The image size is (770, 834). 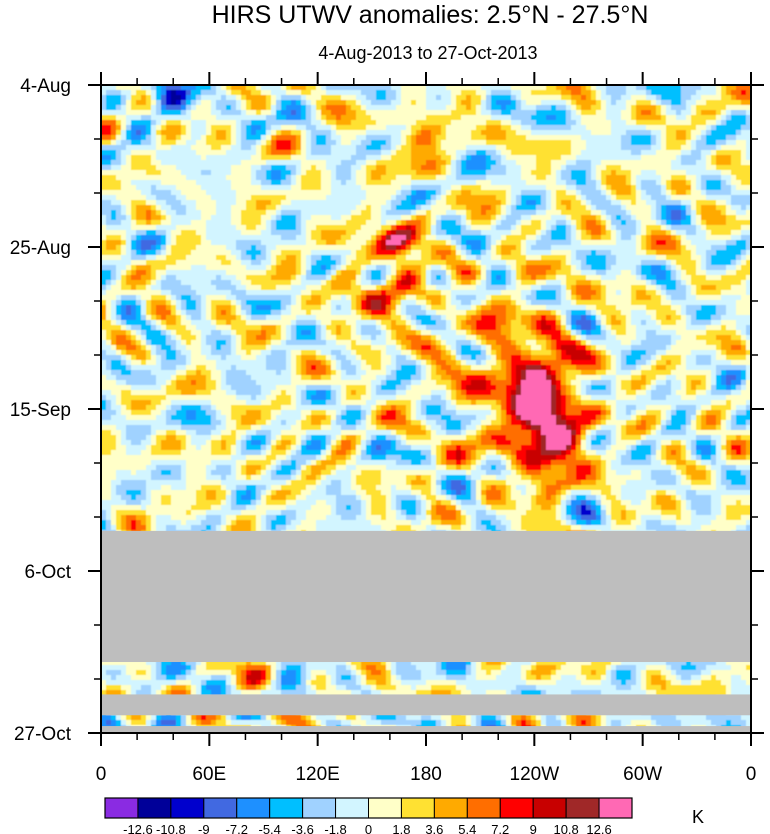 I want to click on colorbar-level-label: 3.6, so click(x=434, y=828).